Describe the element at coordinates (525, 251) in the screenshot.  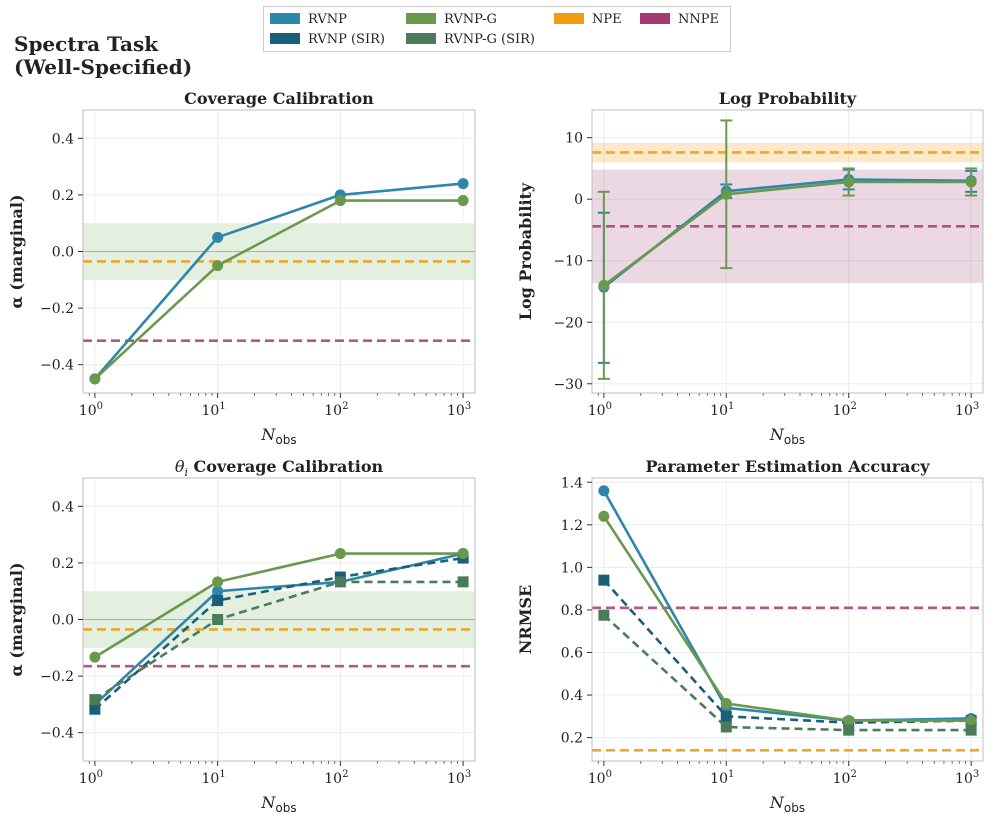
I see `y-axis-label: Log Probability` at that location.